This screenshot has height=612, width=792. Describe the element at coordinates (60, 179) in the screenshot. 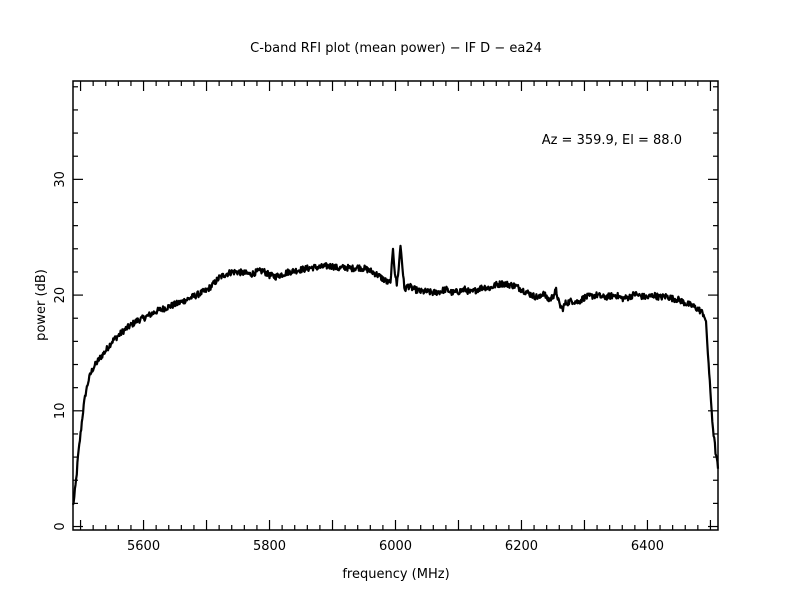

I see `y-tick-label: 30` at that location.